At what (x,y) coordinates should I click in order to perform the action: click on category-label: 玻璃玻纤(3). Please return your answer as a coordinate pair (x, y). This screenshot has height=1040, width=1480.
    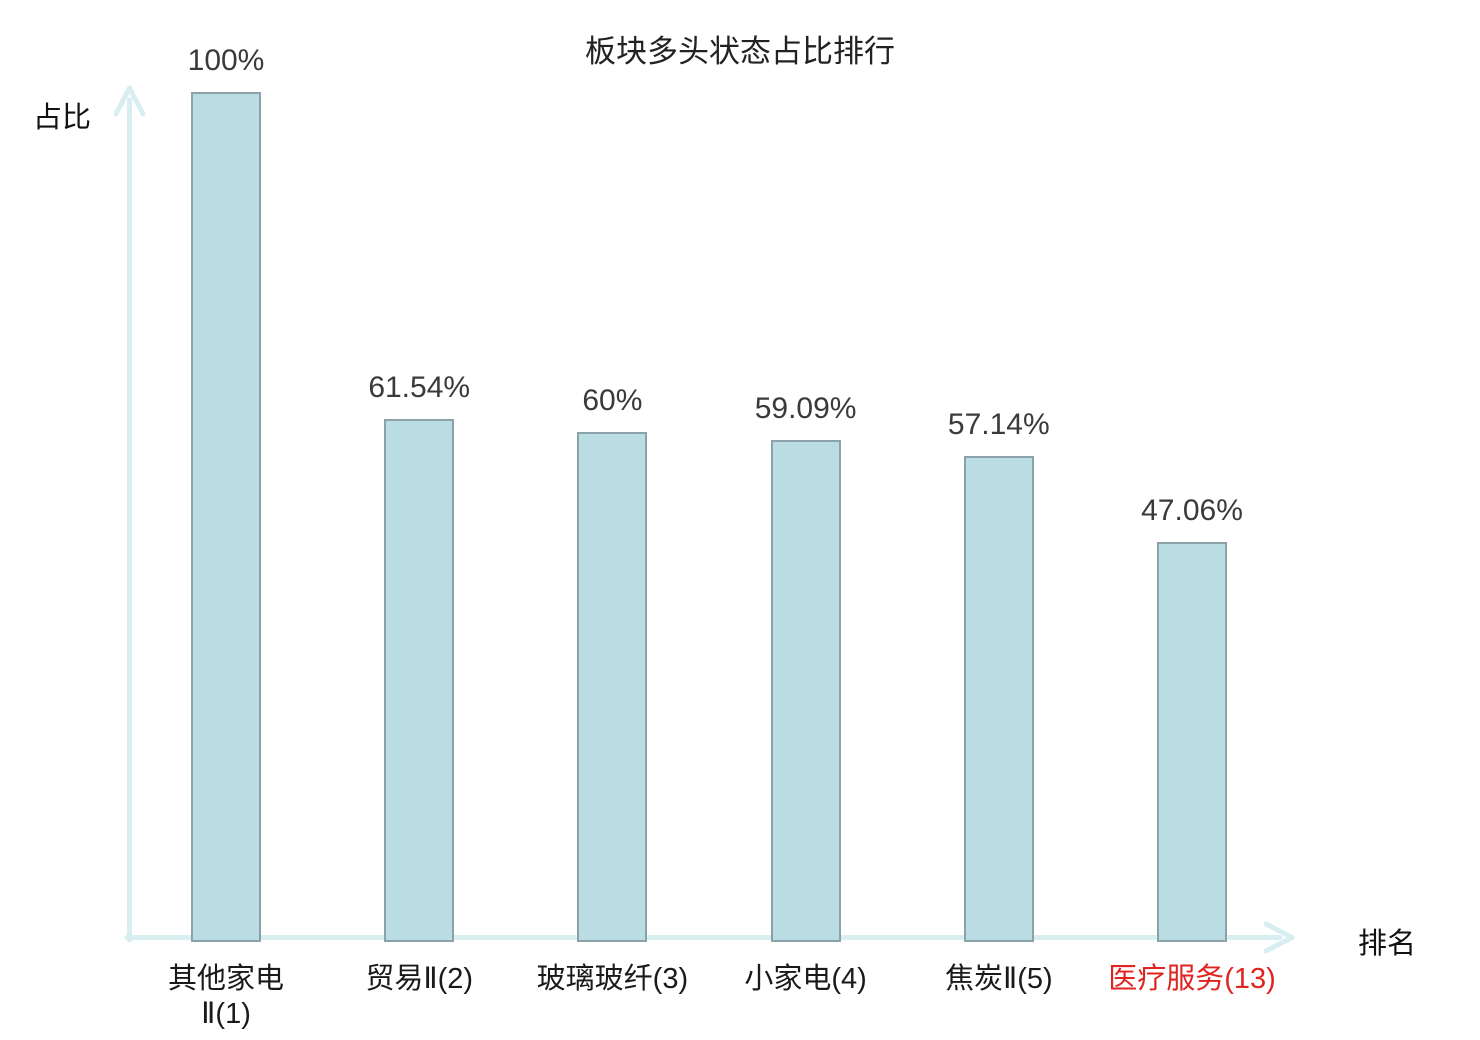
    Looking at the image, I should click on (612, 979).